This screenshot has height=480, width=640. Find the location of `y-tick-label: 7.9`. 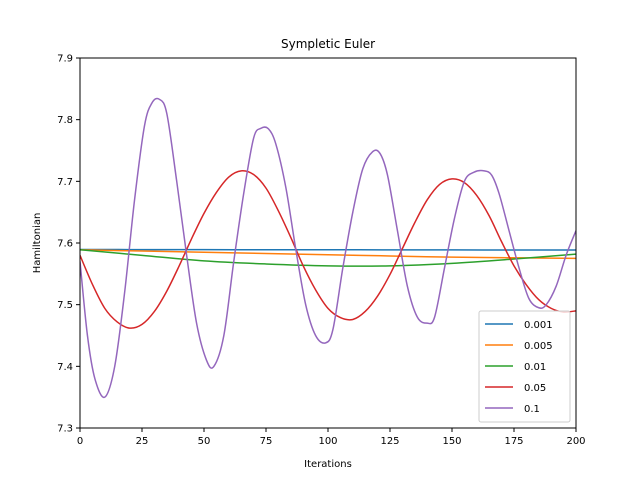

y-tick-label: 7.9 is located at coordinates (65, 59).